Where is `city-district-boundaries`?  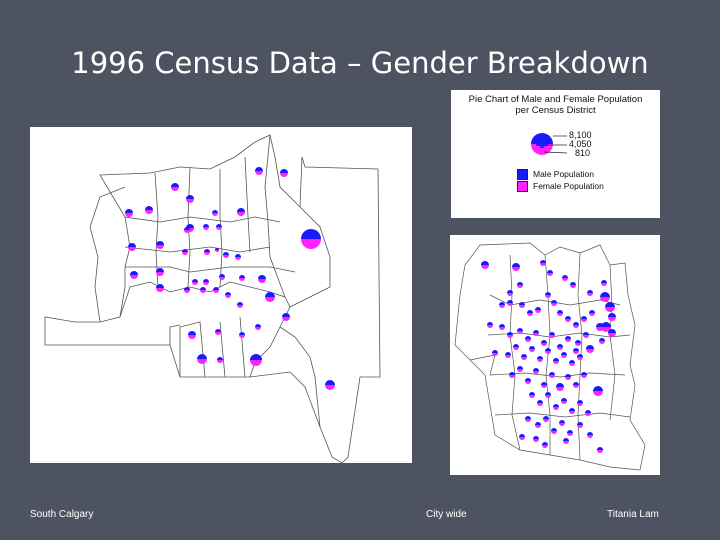
city-district-boundaries is located at coordinates (550, 356).